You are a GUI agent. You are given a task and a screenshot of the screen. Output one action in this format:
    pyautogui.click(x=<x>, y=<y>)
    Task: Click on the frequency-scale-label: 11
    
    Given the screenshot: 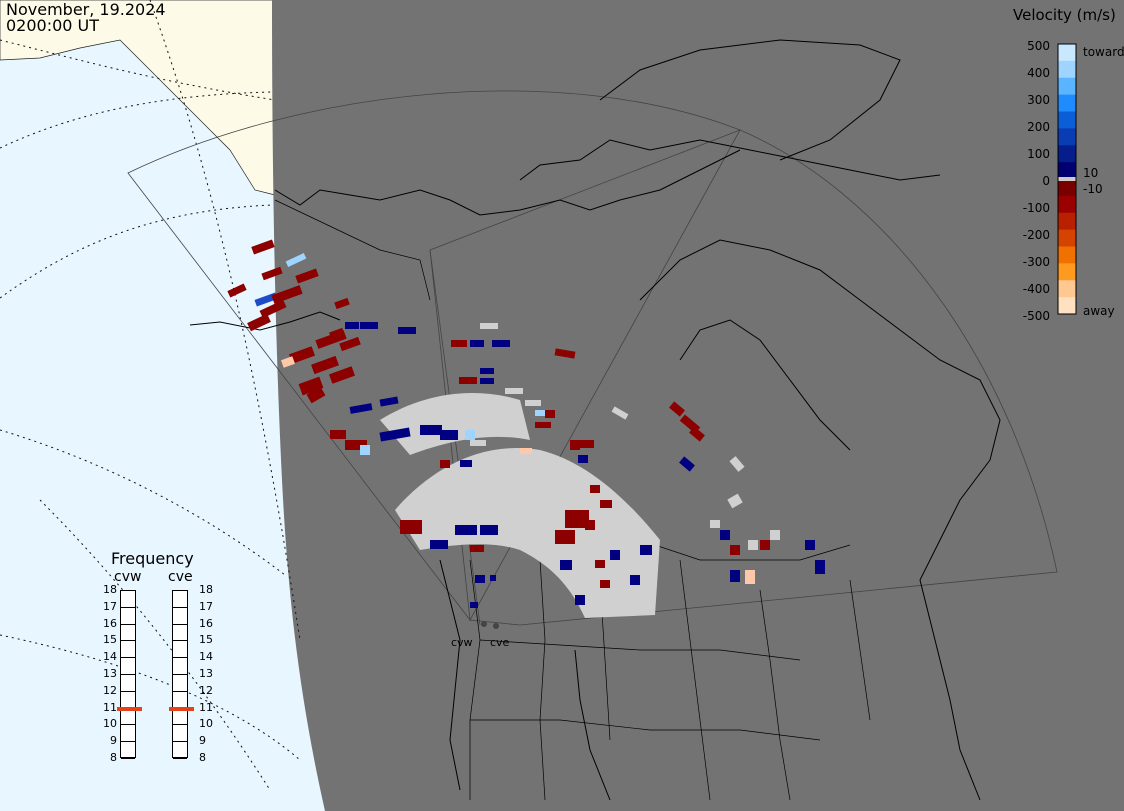 What is the action you would take?
    pyautogui.click(x=206, y=707)
    